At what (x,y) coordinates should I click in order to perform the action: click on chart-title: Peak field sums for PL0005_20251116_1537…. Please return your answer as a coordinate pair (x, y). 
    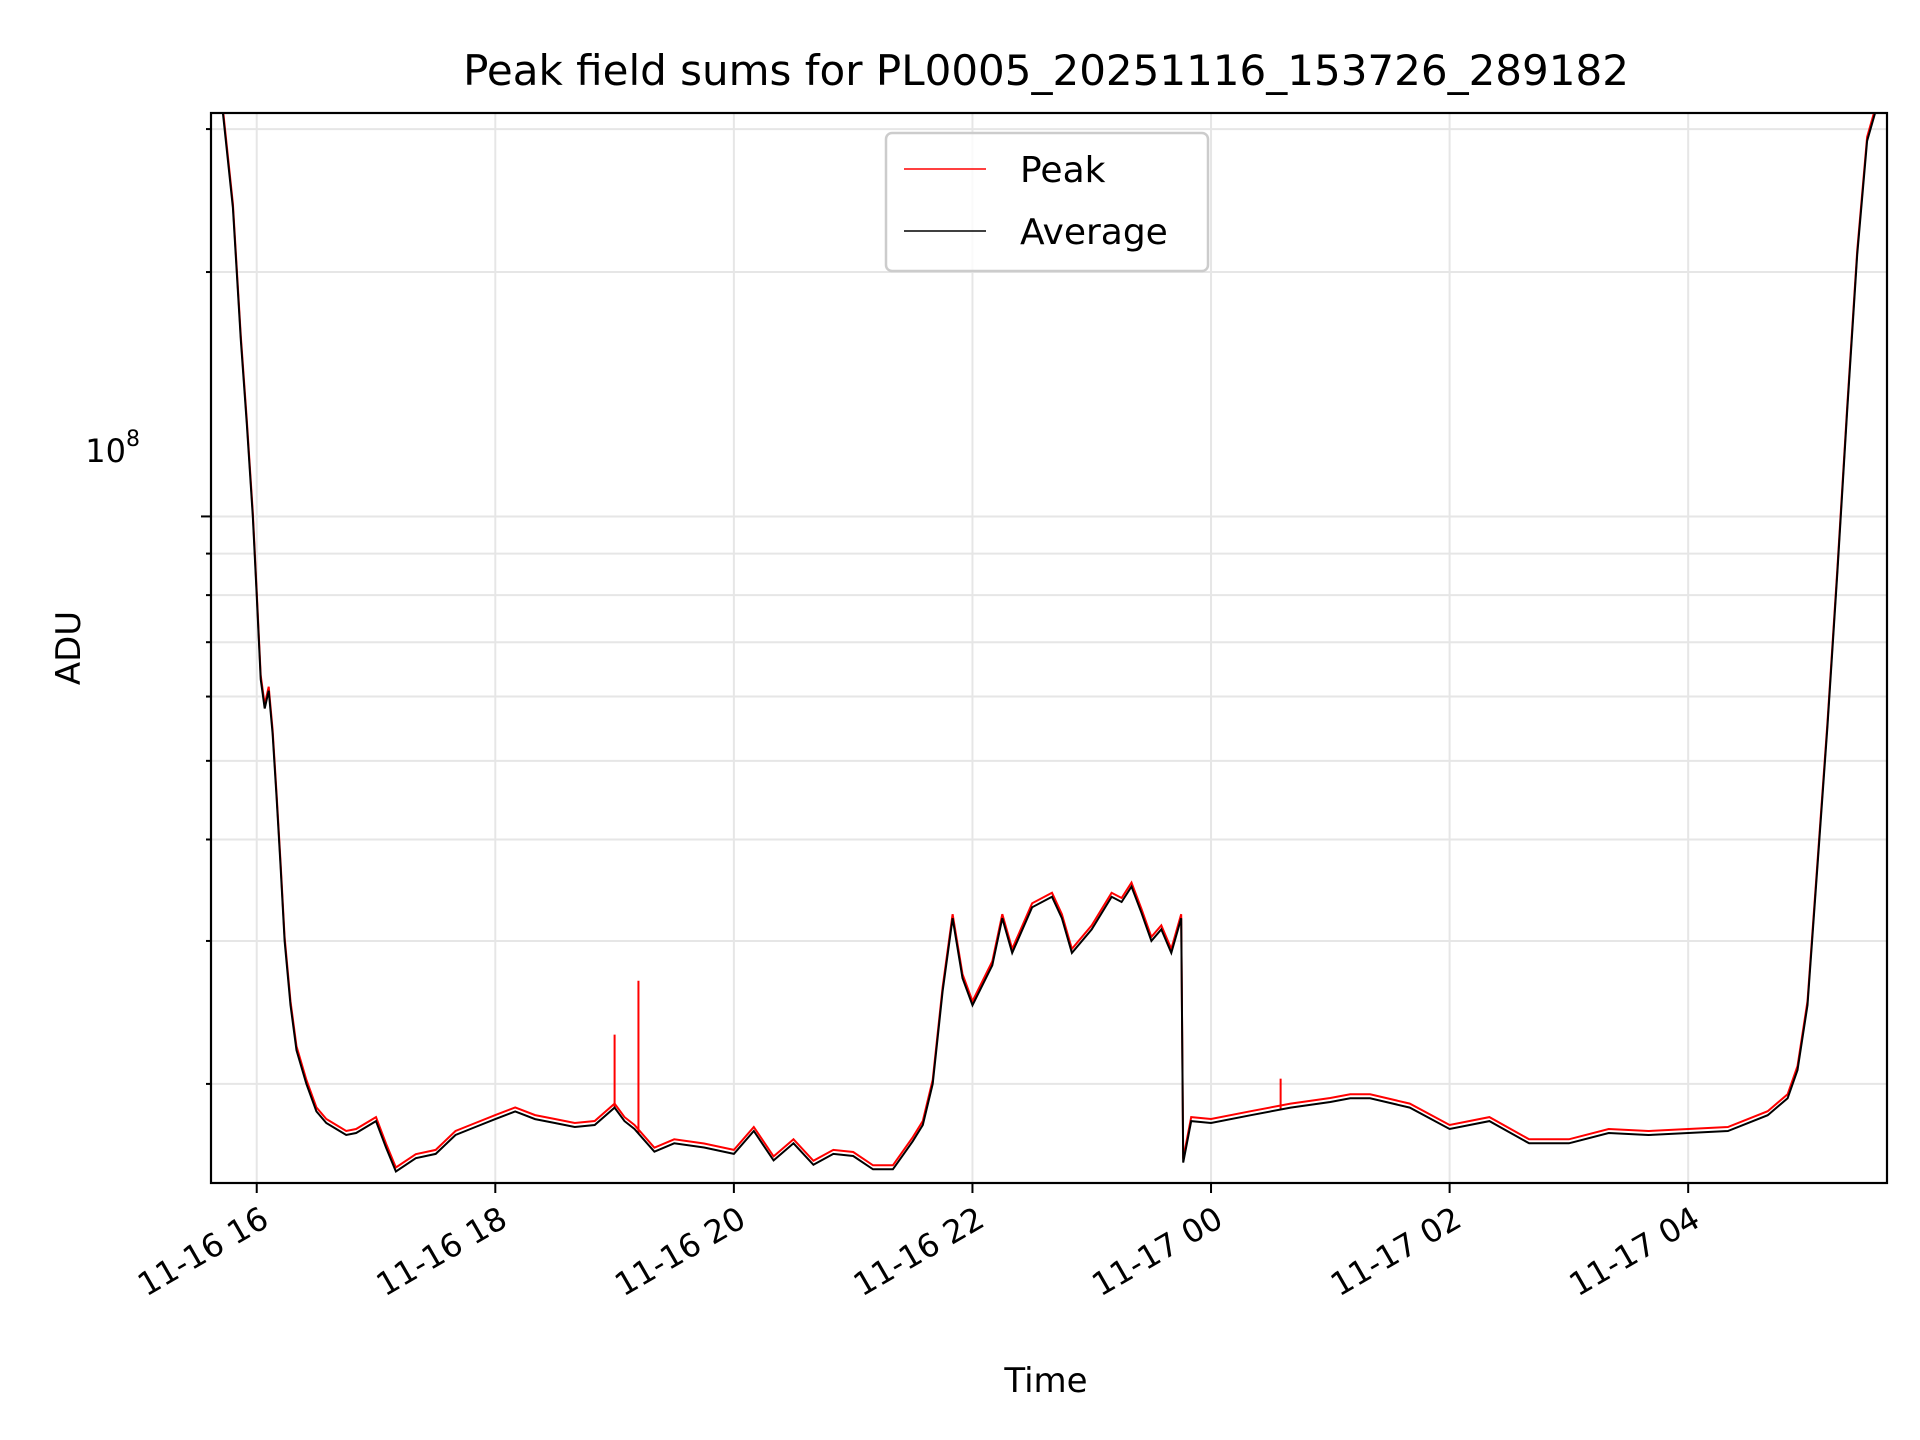
    Looking at the image, I should click on (1046, 70).